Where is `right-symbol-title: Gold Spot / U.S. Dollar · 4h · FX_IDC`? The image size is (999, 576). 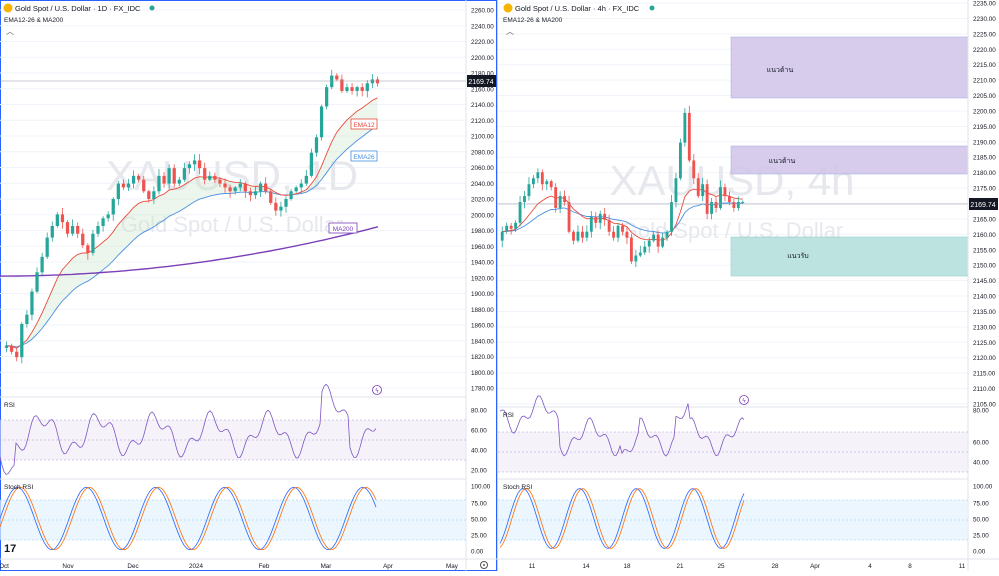
right-symbol-title: Gold Spot / U.S. Dollar · 4h · FX_IDC is located at coordinates (577, 8).